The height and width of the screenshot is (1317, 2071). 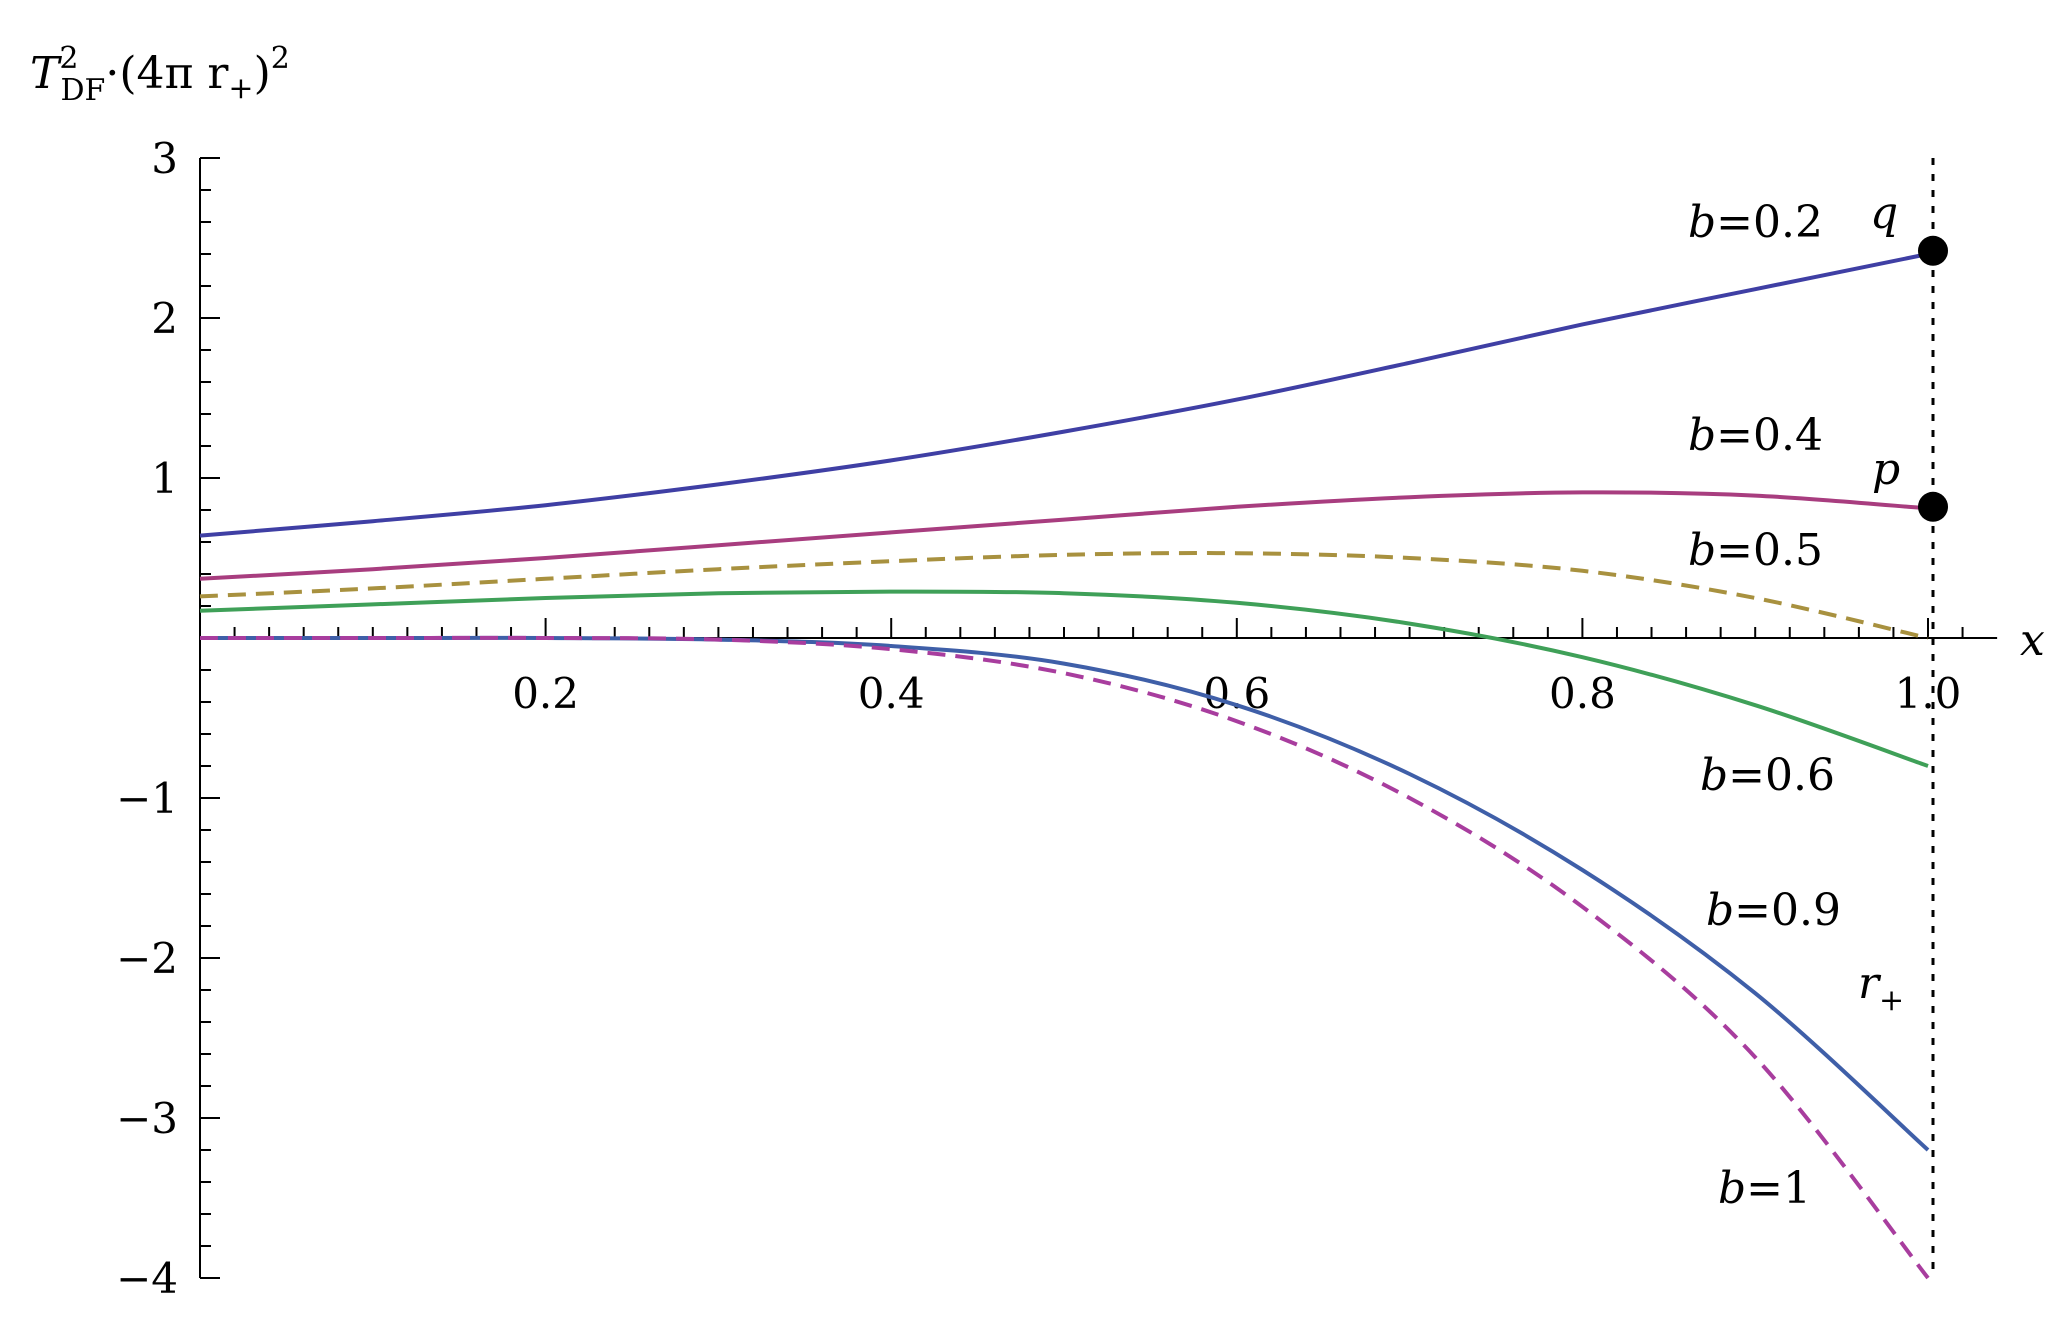 I want to click on x-tick-label: 1.0, so click(x=1928, y=693).